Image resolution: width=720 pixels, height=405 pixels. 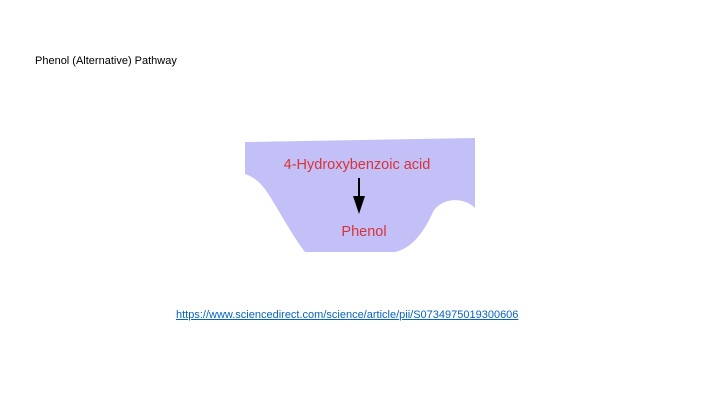 I want to click on substrate-label: 4-Hydroxybenzoic acid, so click(x=357, y=165).